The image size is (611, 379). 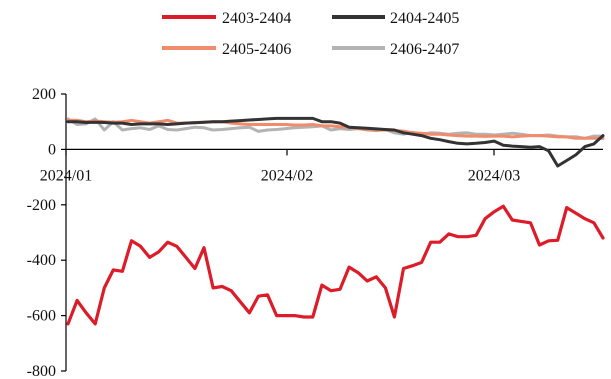 What do you see at coordinates (424, 49) in the screenshot?
I see `legend-label-2406-2407: 2406-2407` at bounding box center [424, 49].